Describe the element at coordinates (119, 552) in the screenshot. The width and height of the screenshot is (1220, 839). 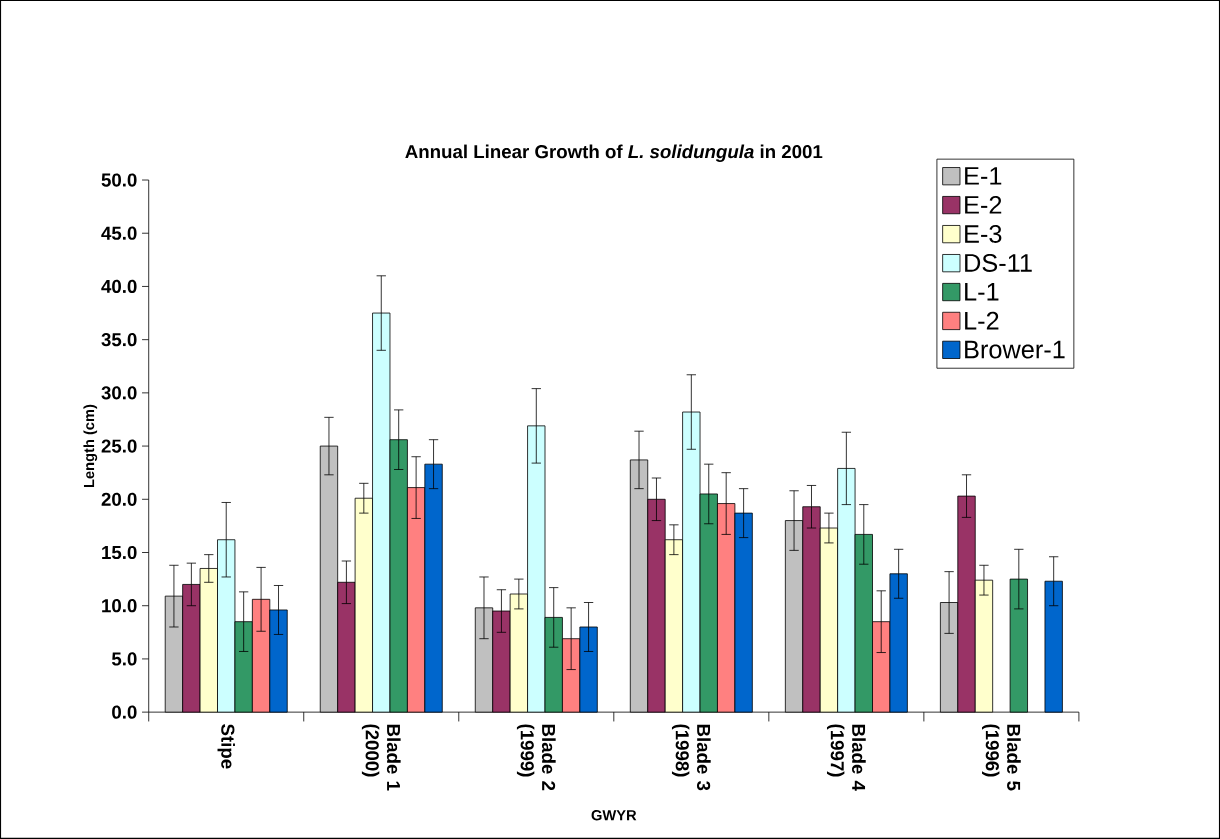
I see `y-tick-label: 15.0` at that location.